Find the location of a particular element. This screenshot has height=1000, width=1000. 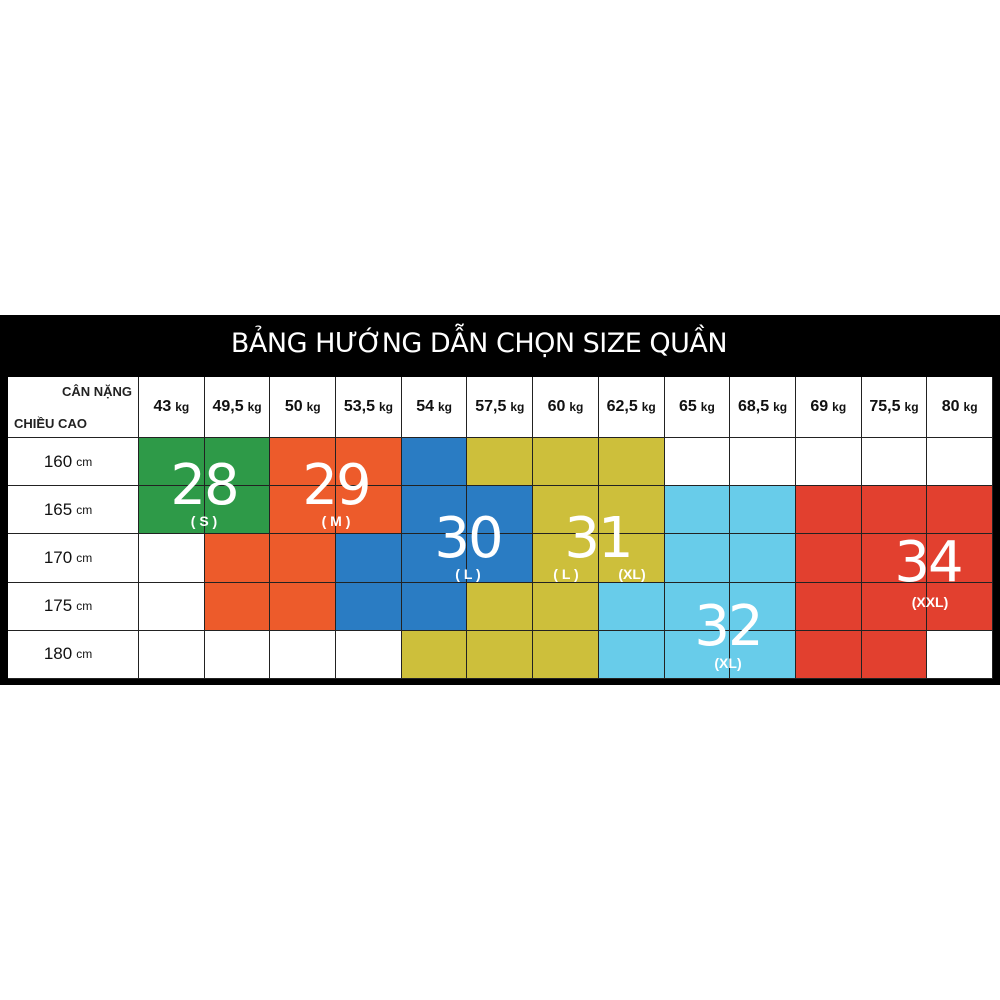

weight-column-header: 57,5 kg is located at coordinates (500, 407).